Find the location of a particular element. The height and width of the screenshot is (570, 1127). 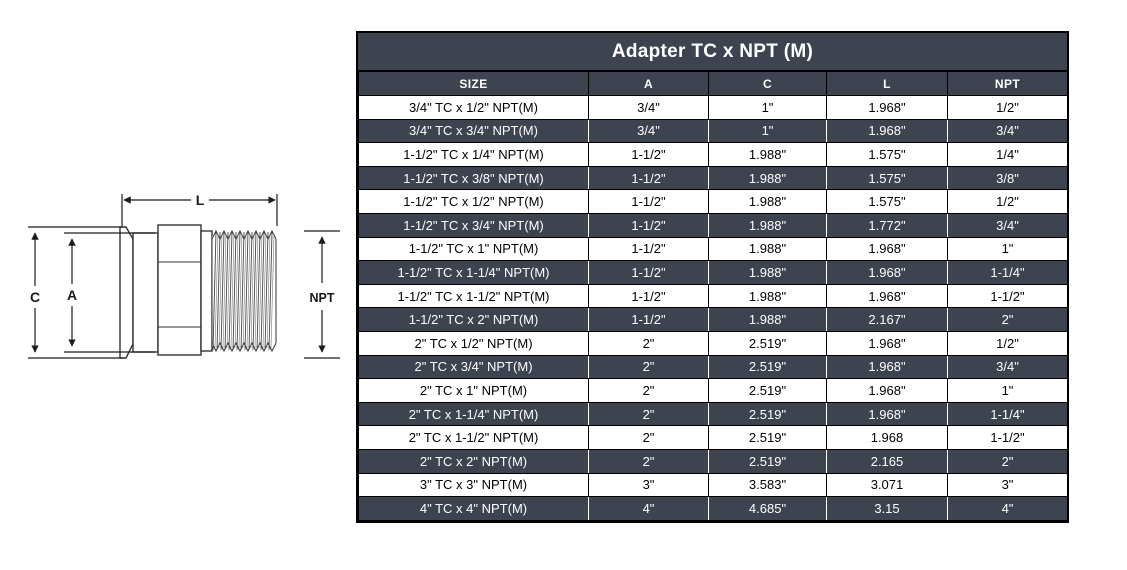

table-cell: 1-1/2" TC x 3/4" NPT(M) is located at coordinates (473, 225).